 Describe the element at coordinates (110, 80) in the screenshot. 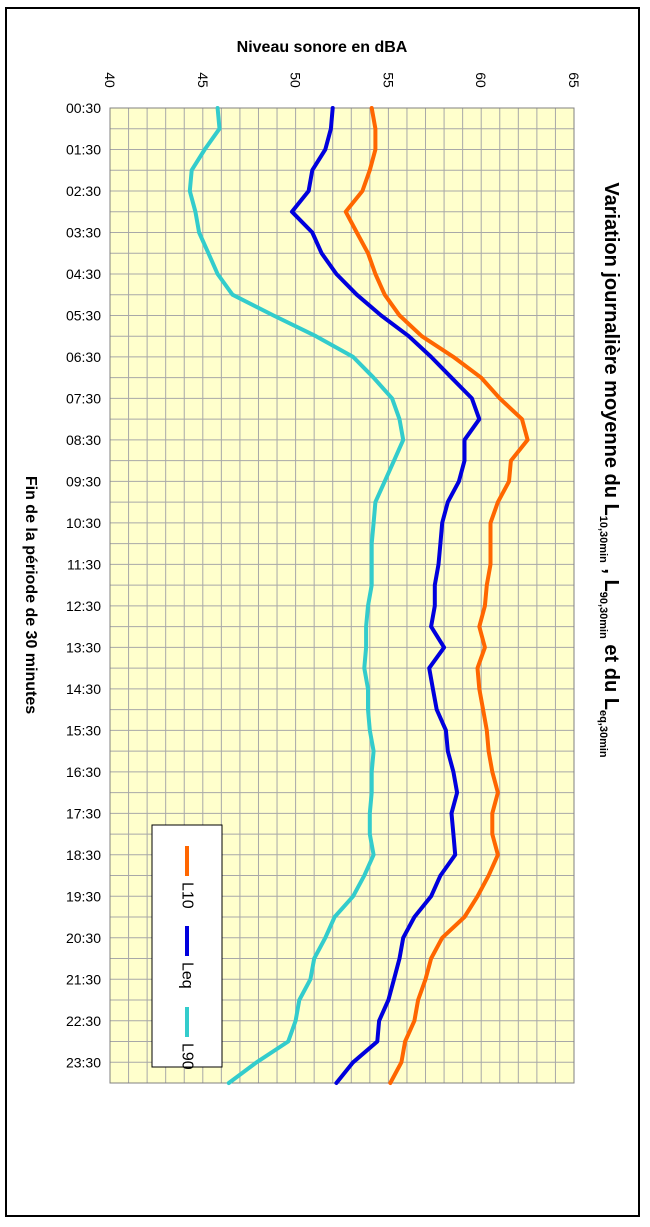

I see `value-tick-label: 40` at that location.